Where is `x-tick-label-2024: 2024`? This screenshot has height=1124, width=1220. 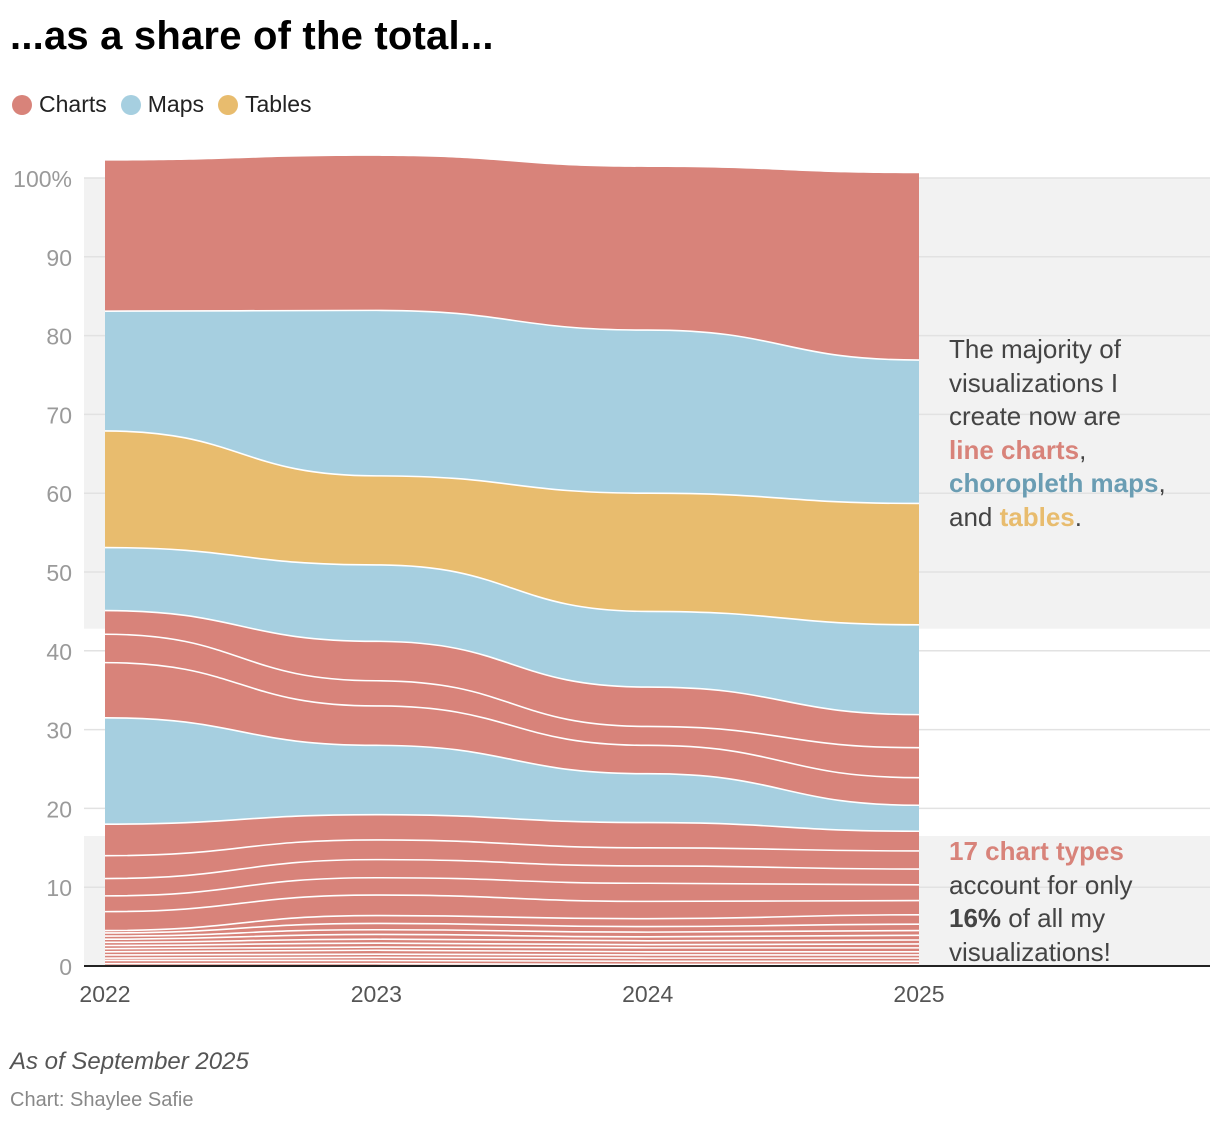 x-tick-label-2024: 2024 is located at coordinates (647, 994).